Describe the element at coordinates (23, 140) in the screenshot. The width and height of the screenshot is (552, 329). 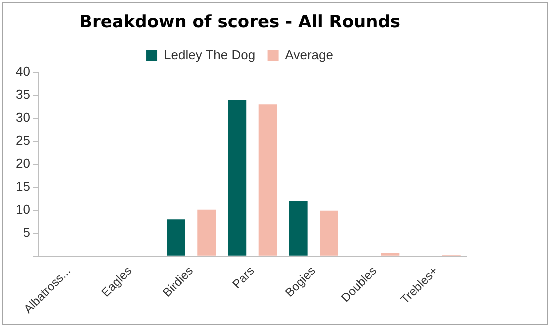
I see `y-tick-label: 25` at that location.